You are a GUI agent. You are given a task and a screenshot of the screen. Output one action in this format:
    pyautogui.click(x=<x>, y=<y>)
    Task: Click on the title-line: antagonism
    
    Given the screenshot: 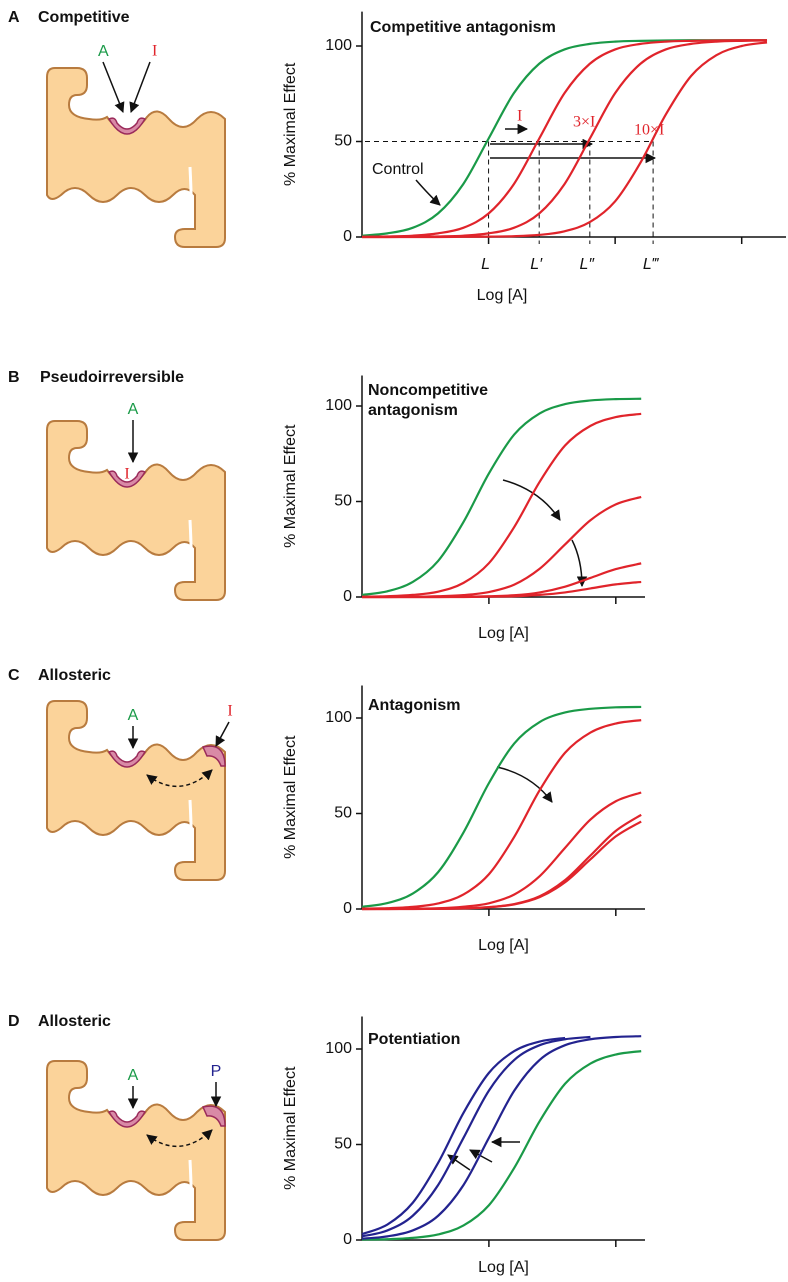 What is the action you would take?
    pyautogui.click(x=413, y=410)
    